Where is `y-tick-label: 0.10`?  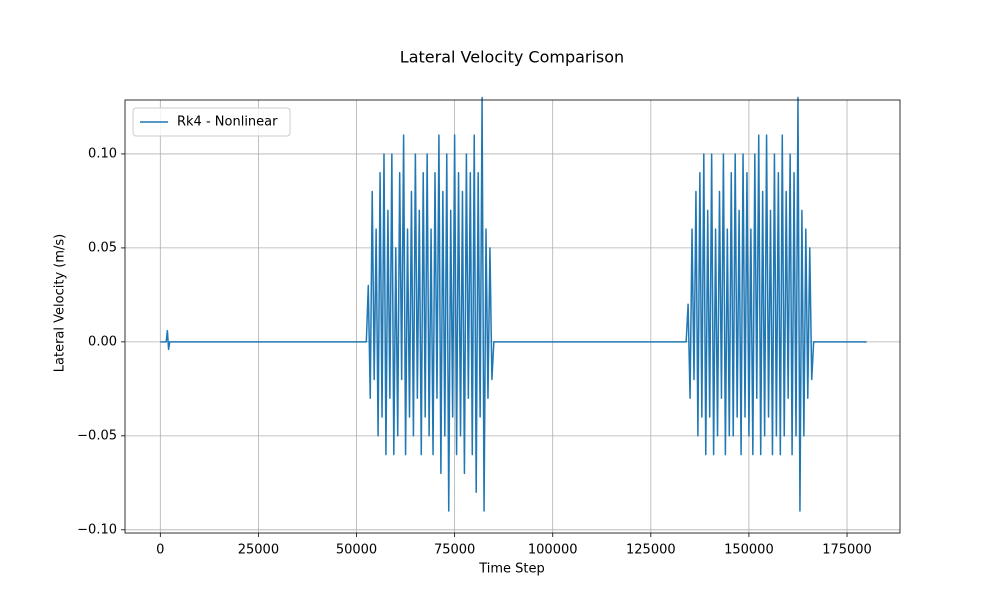
y-tick-label: 0.10 is located at coordinates (102, 153).